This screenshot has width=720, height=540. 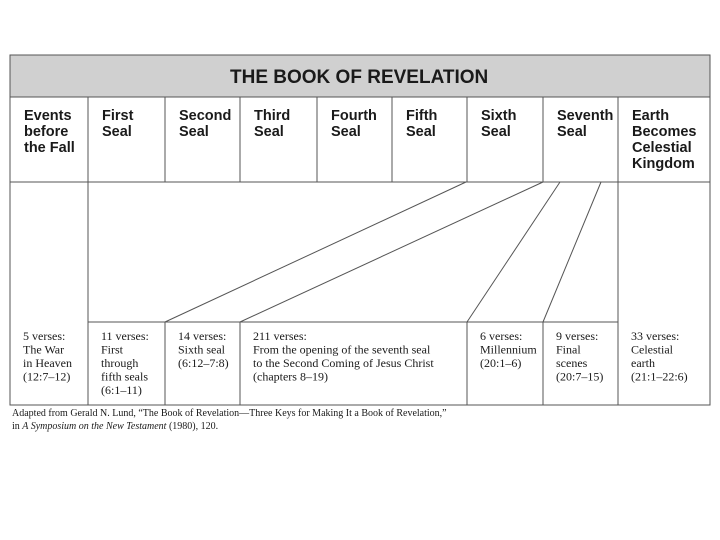 I want to click on segment-count: 9 verses:, so click(x=577, y=336).